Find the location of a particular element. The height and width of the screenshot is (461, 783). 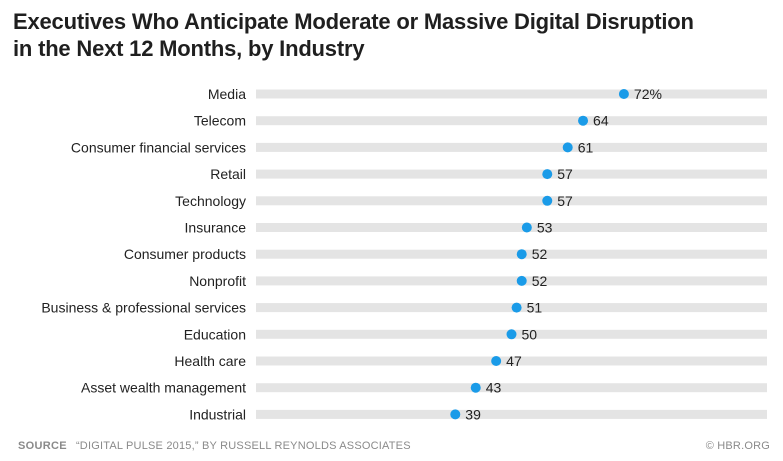

chart-row: Technology 57 is located at coordinates (471, 201).